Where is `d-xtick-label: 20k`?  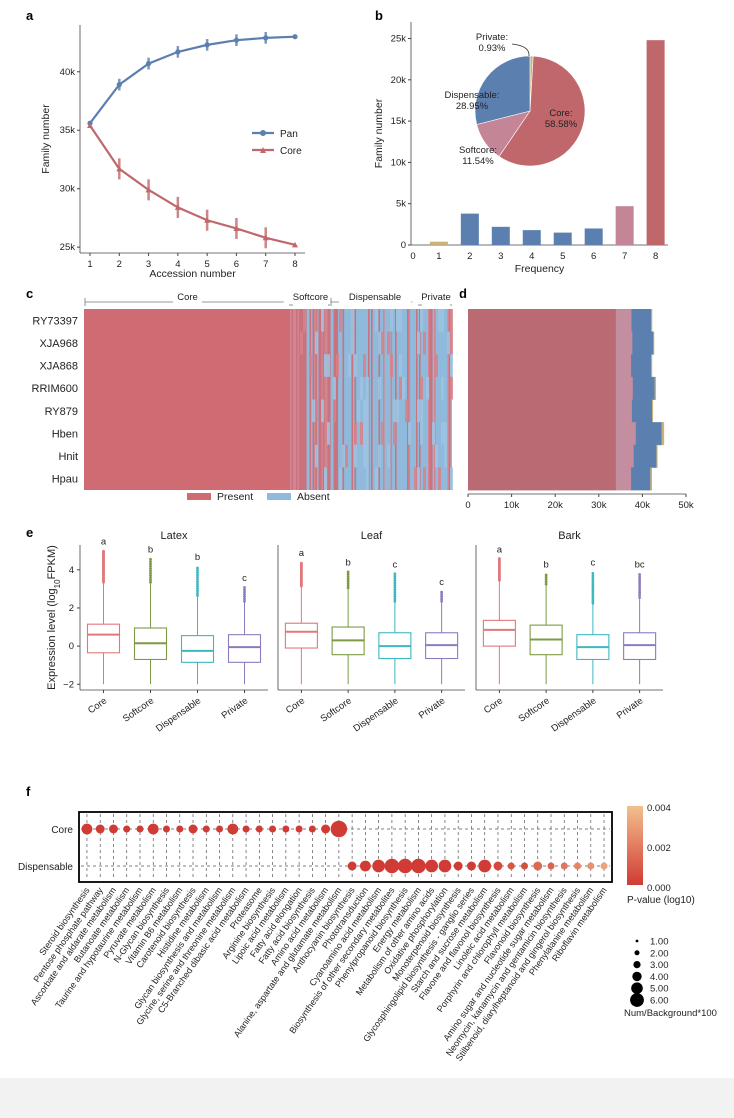
d-xtick-label: 20k is located at coordinates (556, 505).